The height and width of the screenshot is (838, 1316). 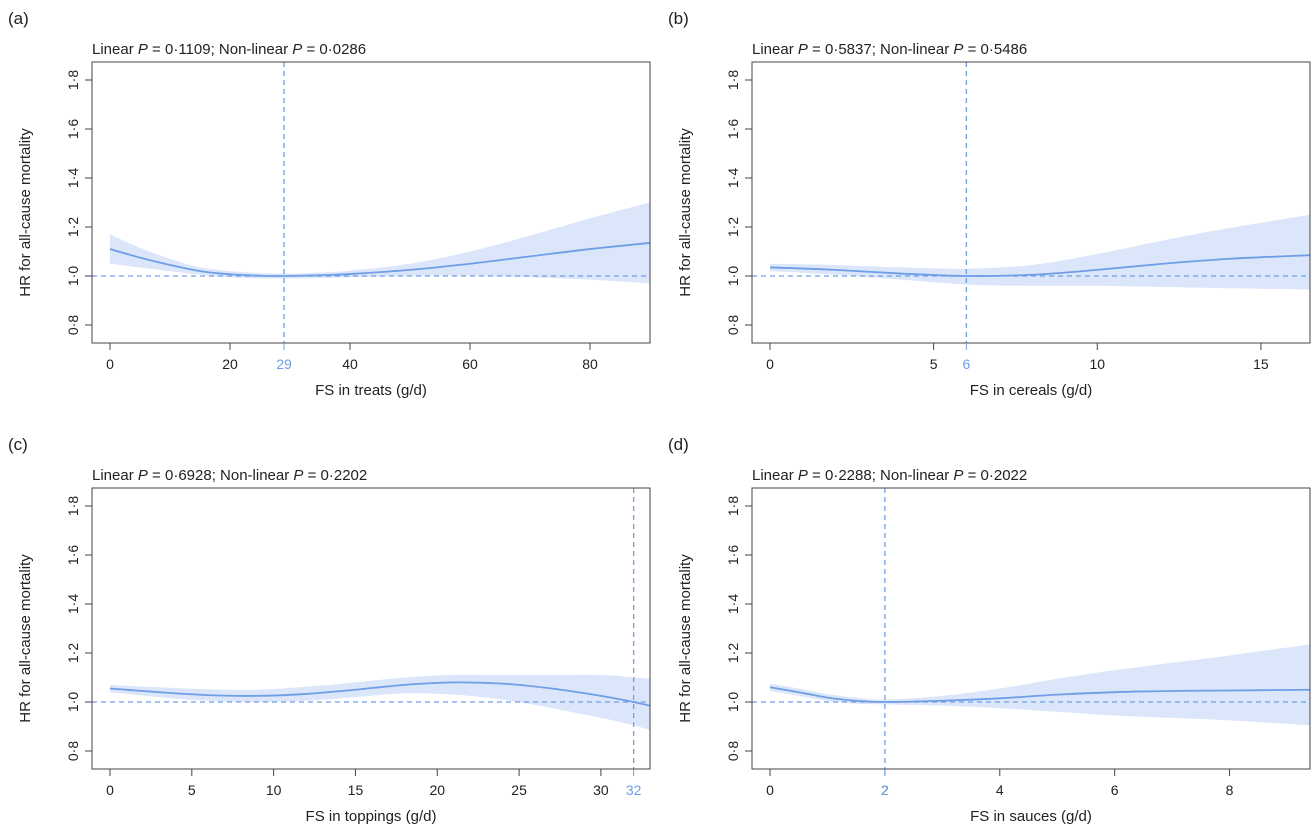 What do you see at coordinates (590, 364) in the screenshot?
I see `x-tick-label: 80` at bounding box center [590, 364].